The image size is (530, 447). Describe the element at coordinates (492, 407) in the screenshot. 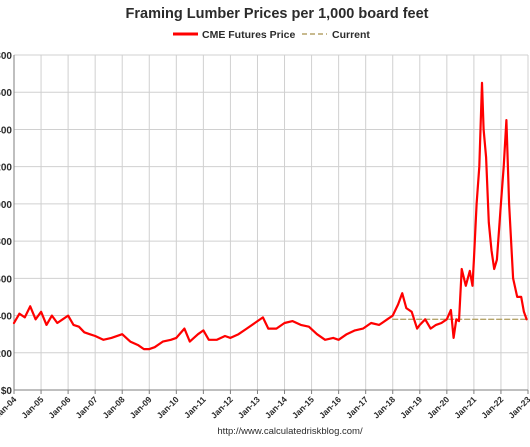

I see `x-tick-label: Jan-22` at that location.